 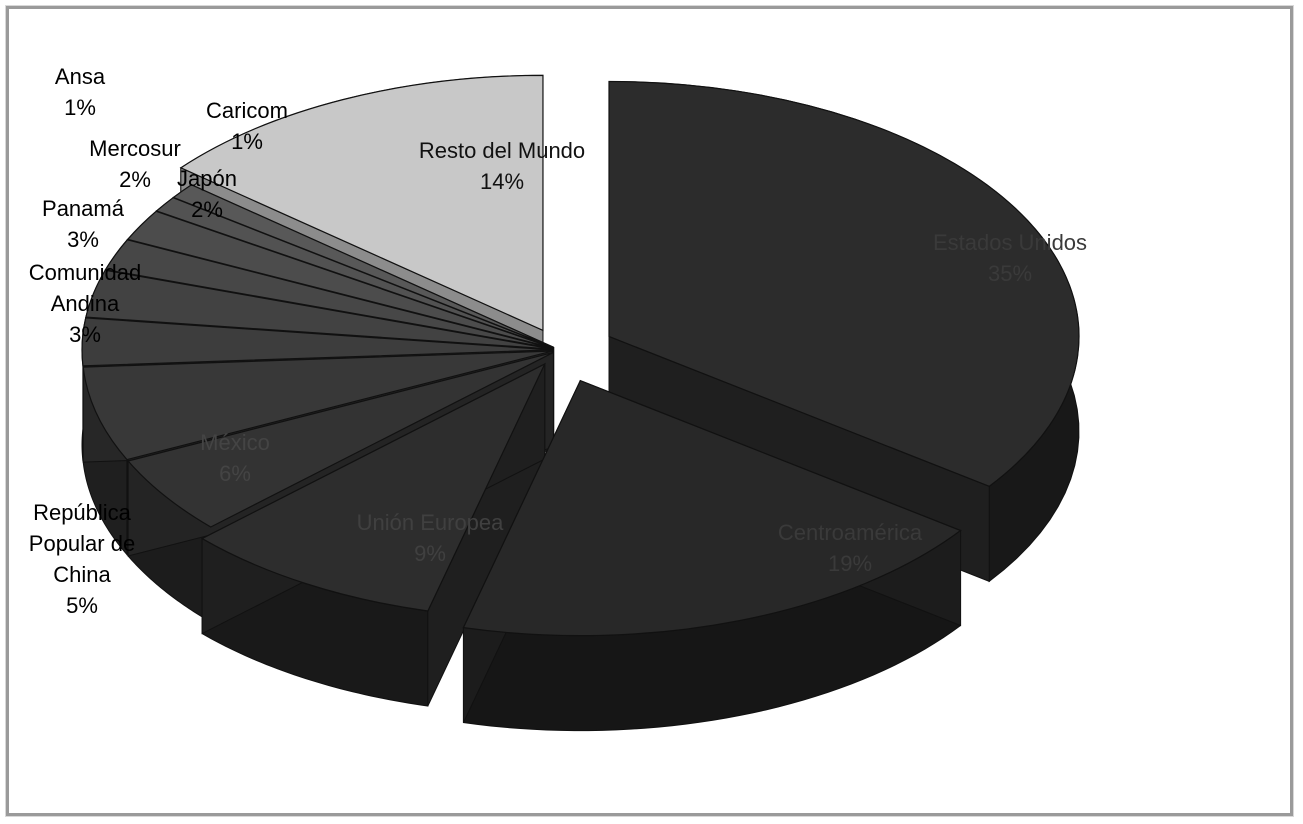 What do you see at coordinates (850, 548) in the screenshot?
I see `data-label-centroamerica: Centroamérica 19%` at bounding box center [850, 548].